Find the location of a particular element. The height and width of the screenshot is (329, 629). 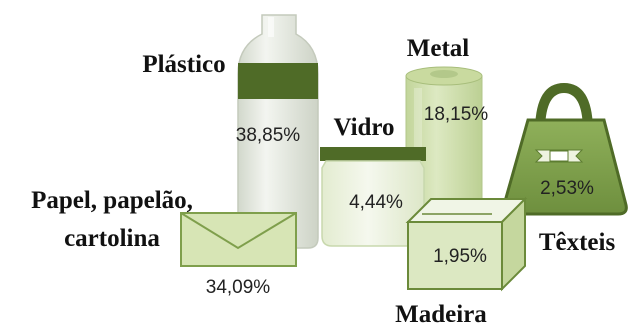

bag-tag-icon is located at coordinates (559, 156).